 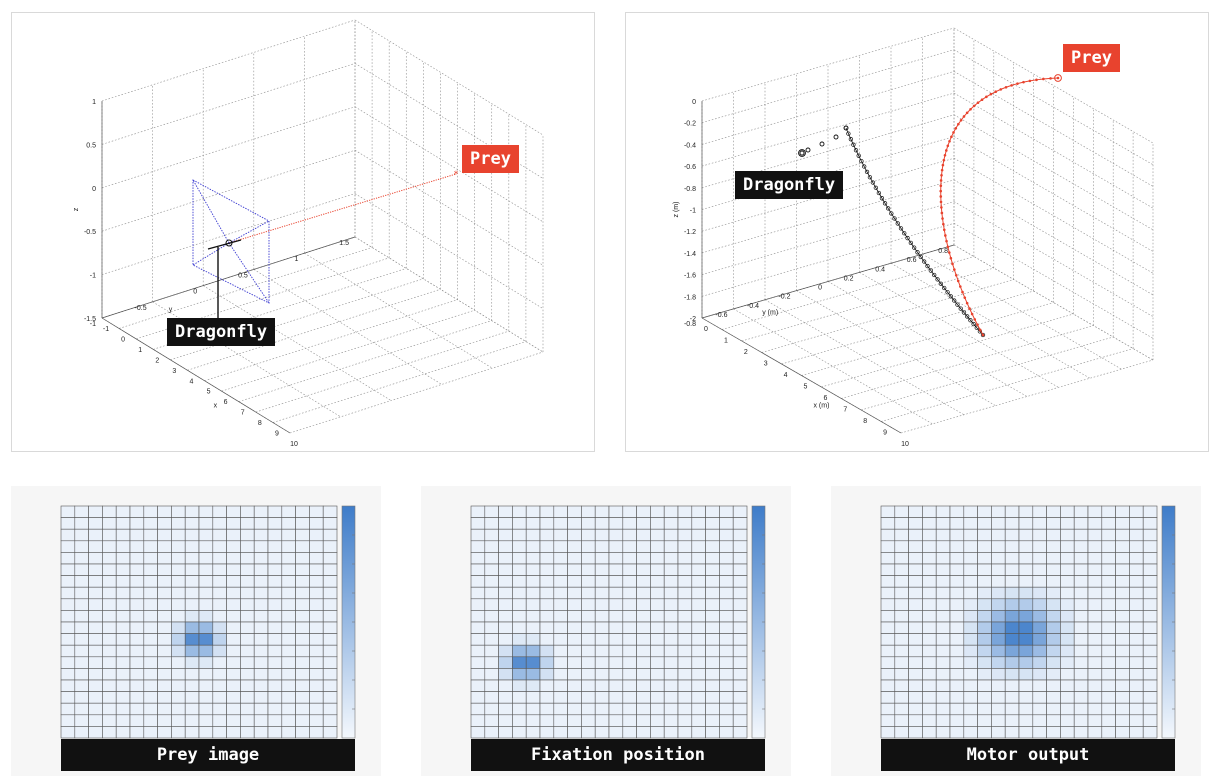 I want to click on right-x-tick-label: 9, so click(x=885, y=433).